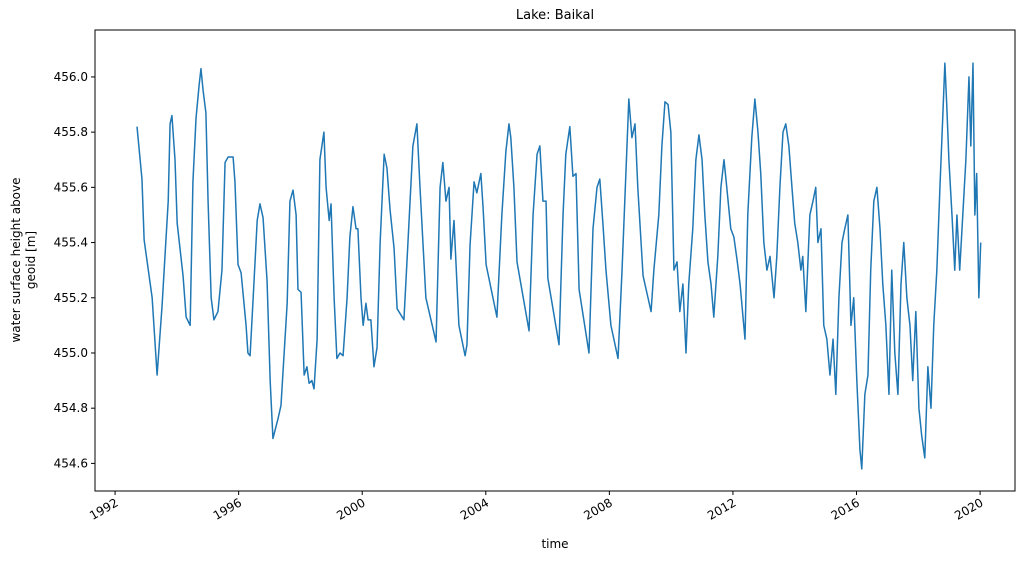  I want to click on x-tick-label: 2020, so click(968, 508).